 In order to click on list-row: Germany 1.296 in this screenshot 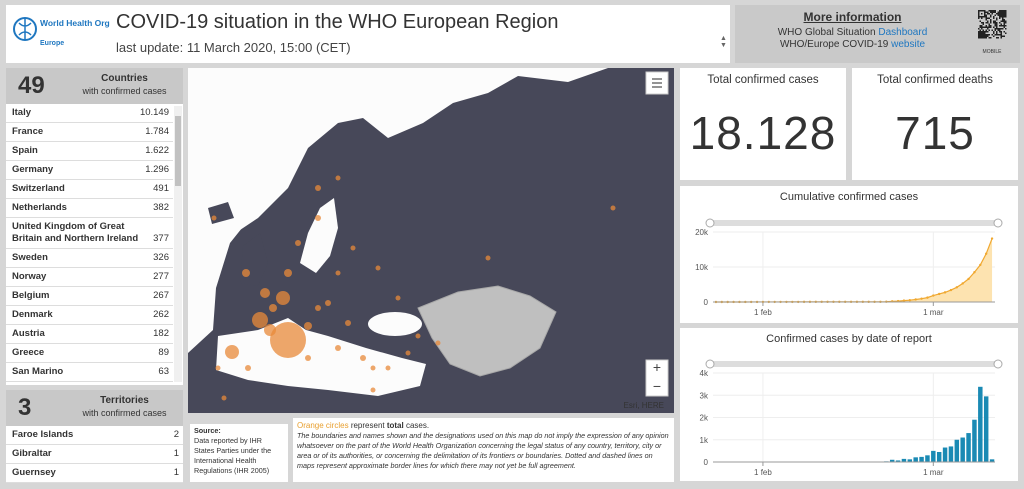, I will do `click(89, 170)`.